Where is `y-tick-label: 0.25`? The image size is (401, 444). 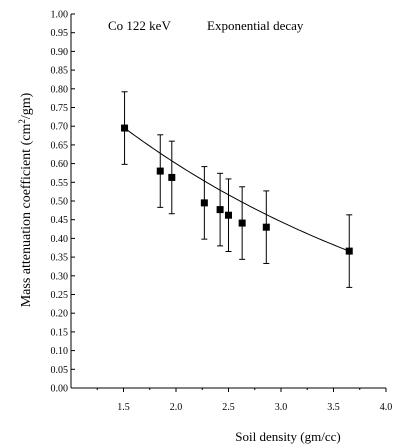
y-tick-label: 0.25 is located at coordinates (60, 295).